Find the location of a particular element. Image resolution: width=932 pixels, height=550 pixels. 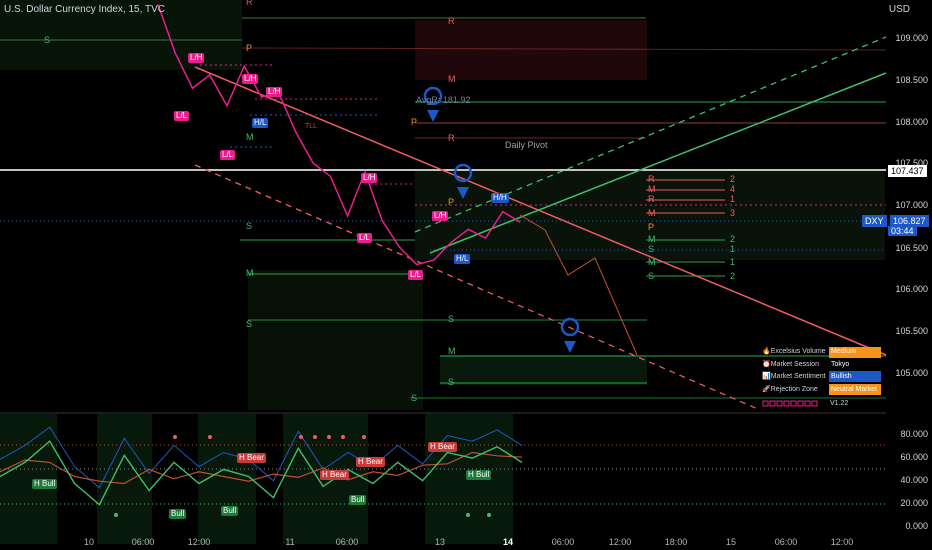

fire-icon: 🔥Excelsius Volume is located at coordinates (794, 351).